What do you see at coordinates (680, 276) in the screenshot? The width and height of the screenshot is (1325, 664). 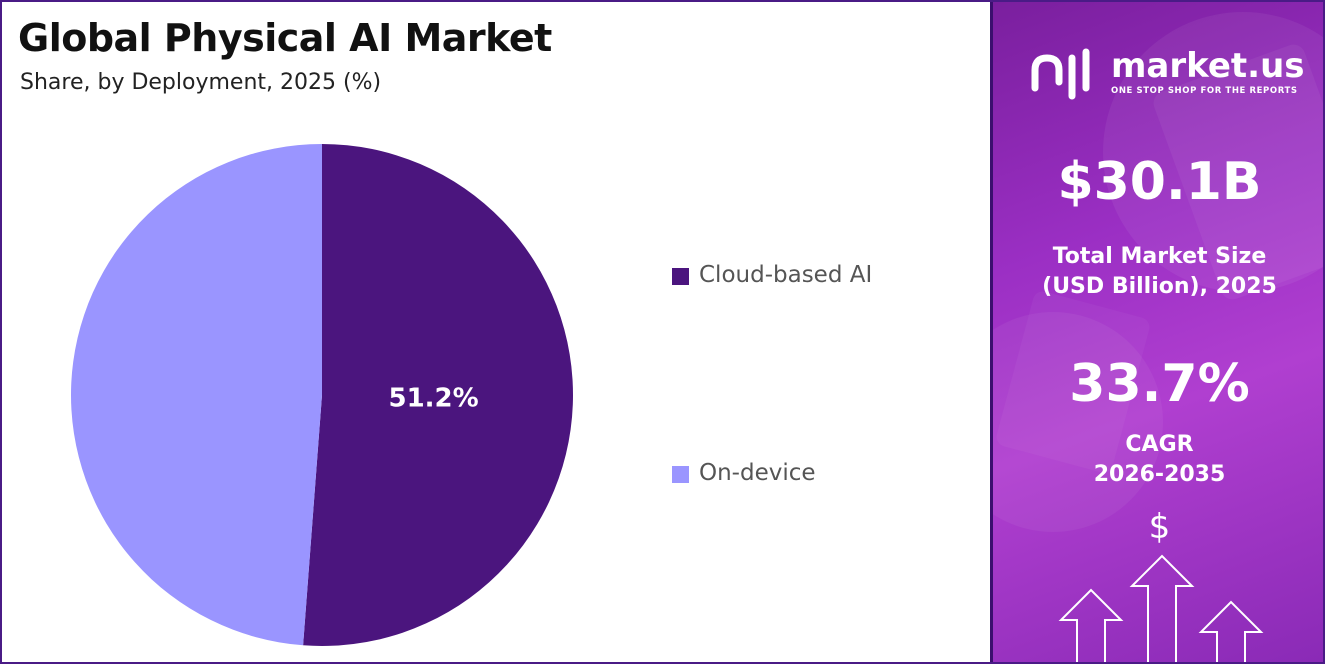 I see `legend-swatch-cloud-based-ai` at bounding box center [680, 276].